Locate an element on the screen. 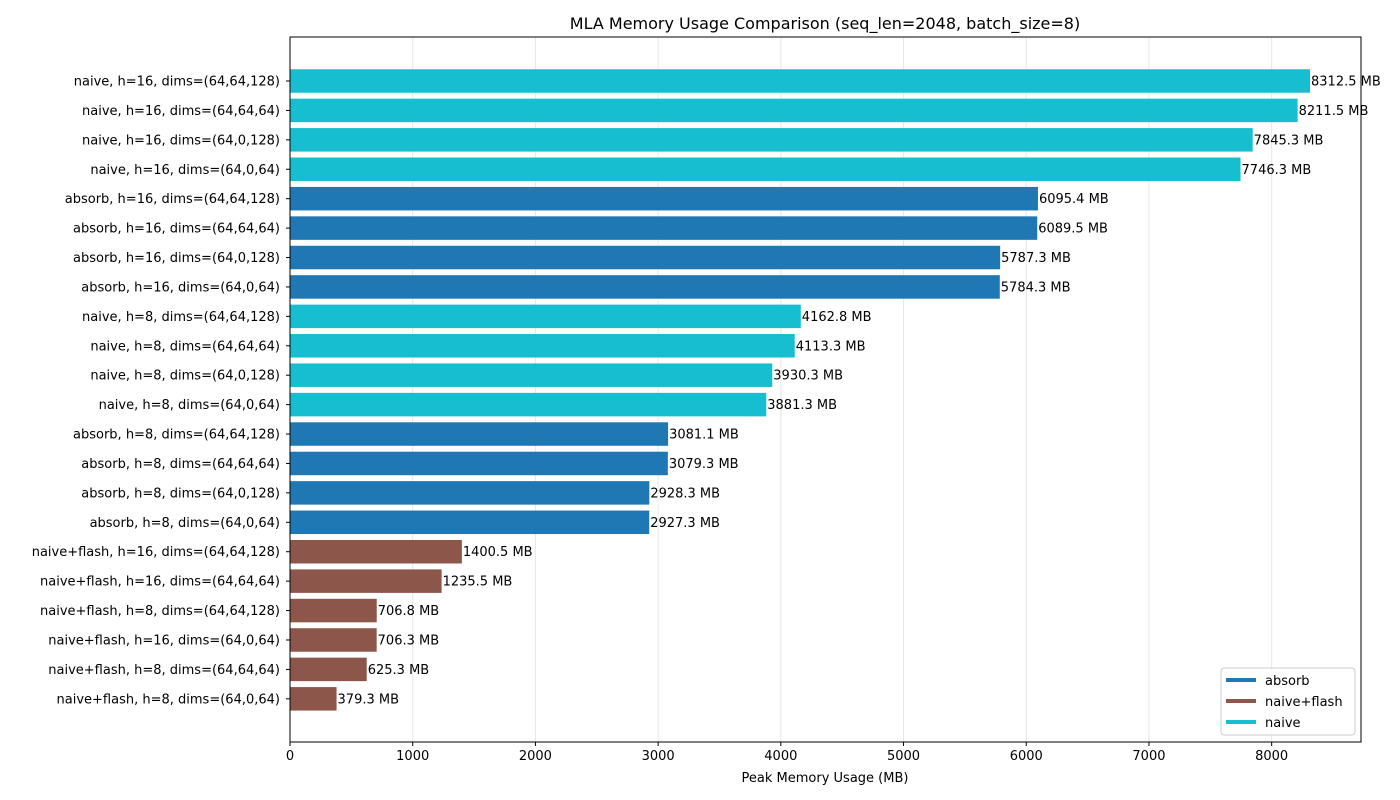 The image size is (1400, 800). y-tick-label: naive+flash, h=8, dims=(64,64,64) is located at coordinates (164, 670).